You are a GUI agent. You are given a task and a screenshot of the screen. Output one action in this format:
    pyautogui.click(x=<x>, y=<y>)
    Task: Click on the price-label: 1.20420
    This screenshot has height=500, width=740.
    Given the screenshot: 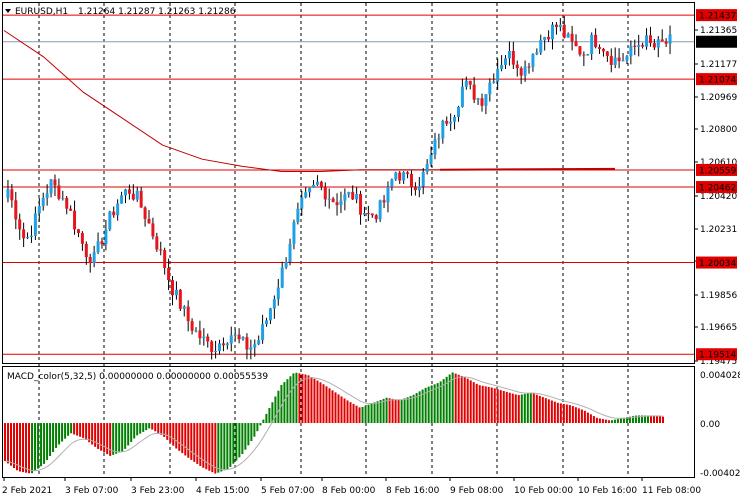 What is the action you would take?
    pyautogui.click(x=718, y=197)
    